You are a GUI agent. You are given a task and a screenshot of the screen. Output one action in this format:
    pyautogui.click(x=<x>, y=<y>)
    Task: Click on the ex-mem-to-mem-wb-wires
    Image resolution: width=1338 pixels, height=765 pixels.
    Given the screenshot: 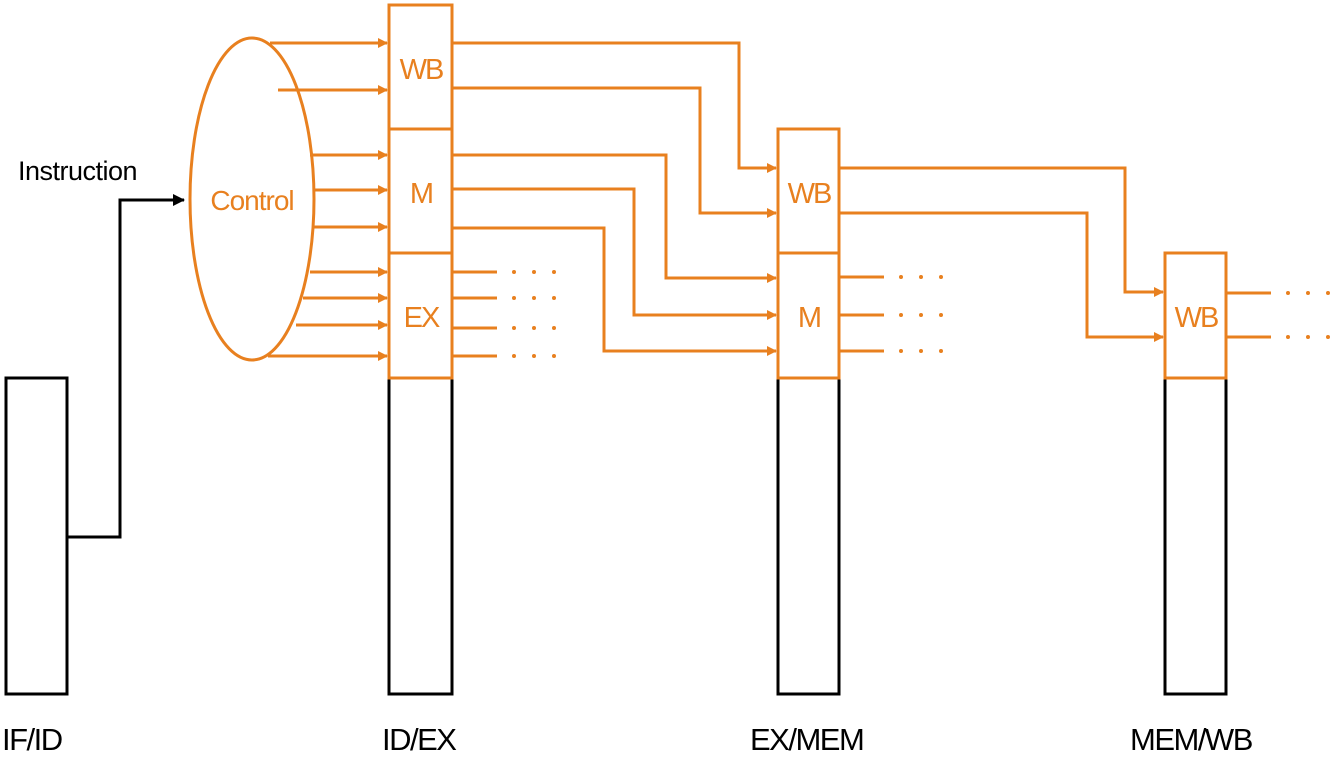 What is the action you would take?
    pyautogui.click(x=1001, y=254)
    